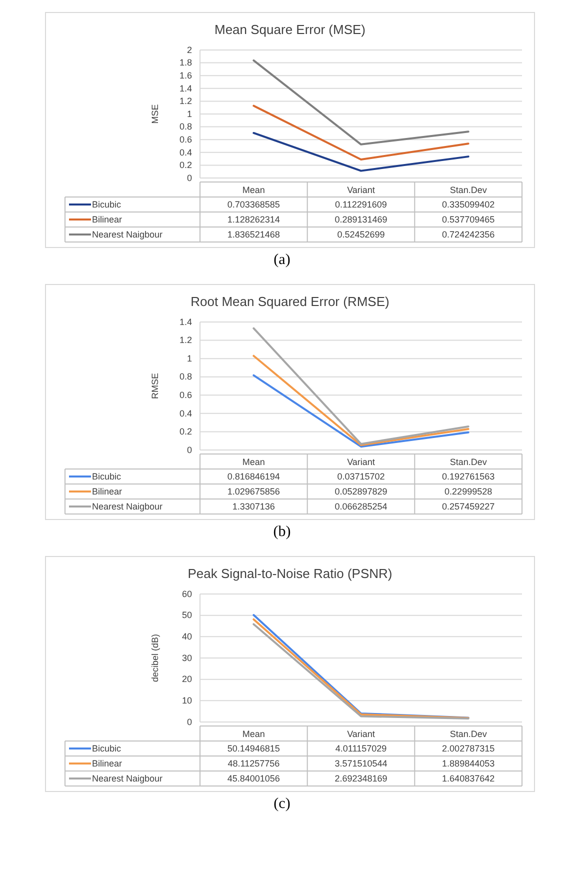 Image resolution: width=564 pixels, height=871 pixels. I want to click on y-tick-label: 2, so click(189, 49).